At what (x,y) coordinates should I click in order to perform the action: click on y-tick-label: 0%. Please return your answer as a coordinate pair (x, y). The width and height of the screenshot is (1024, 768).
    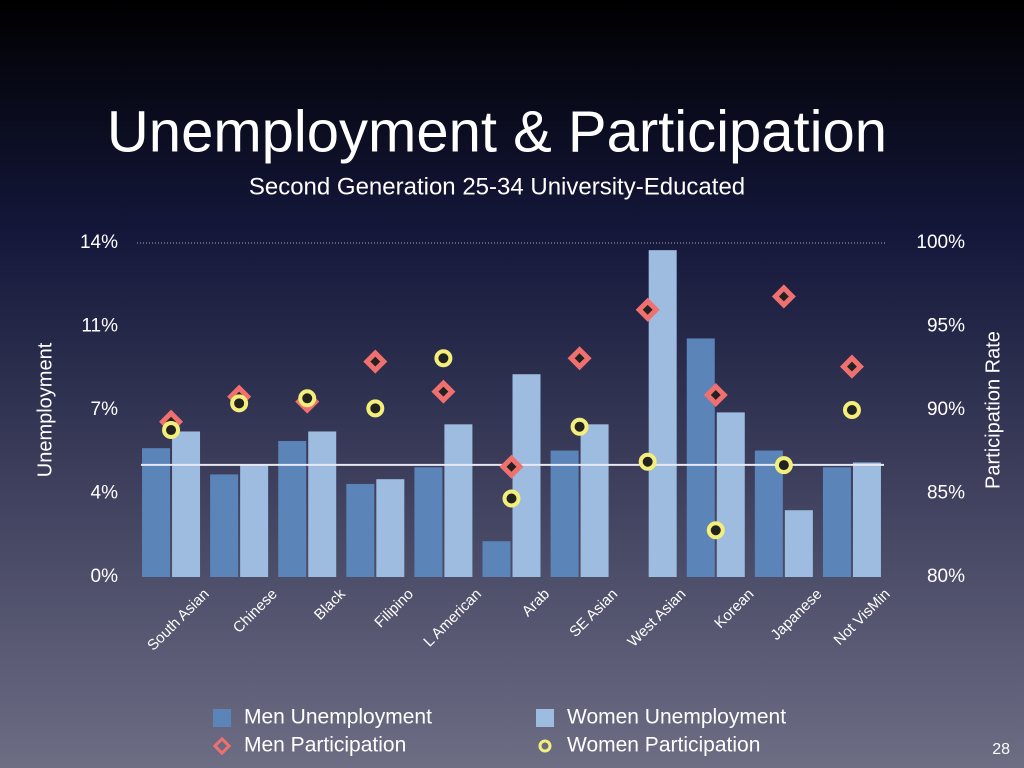
    Looking at the image, I should click on (105, 576).